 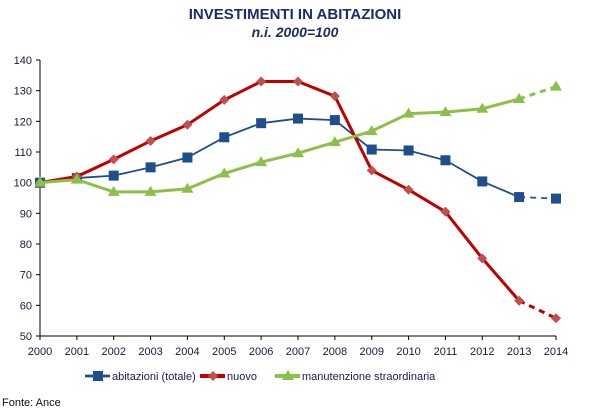 What do you see at coordinates (213, 376) in the screenshot?
I see `legend-marker-nuovo` at bounding box center [213, 376].